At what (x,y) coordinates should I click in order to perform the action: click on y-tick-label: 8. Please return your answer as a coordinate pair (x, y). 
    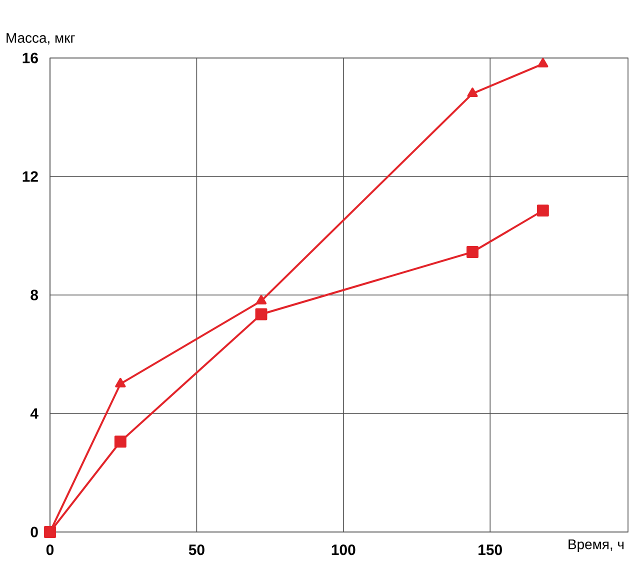
    Looking at the image, I should click on (34, 295).